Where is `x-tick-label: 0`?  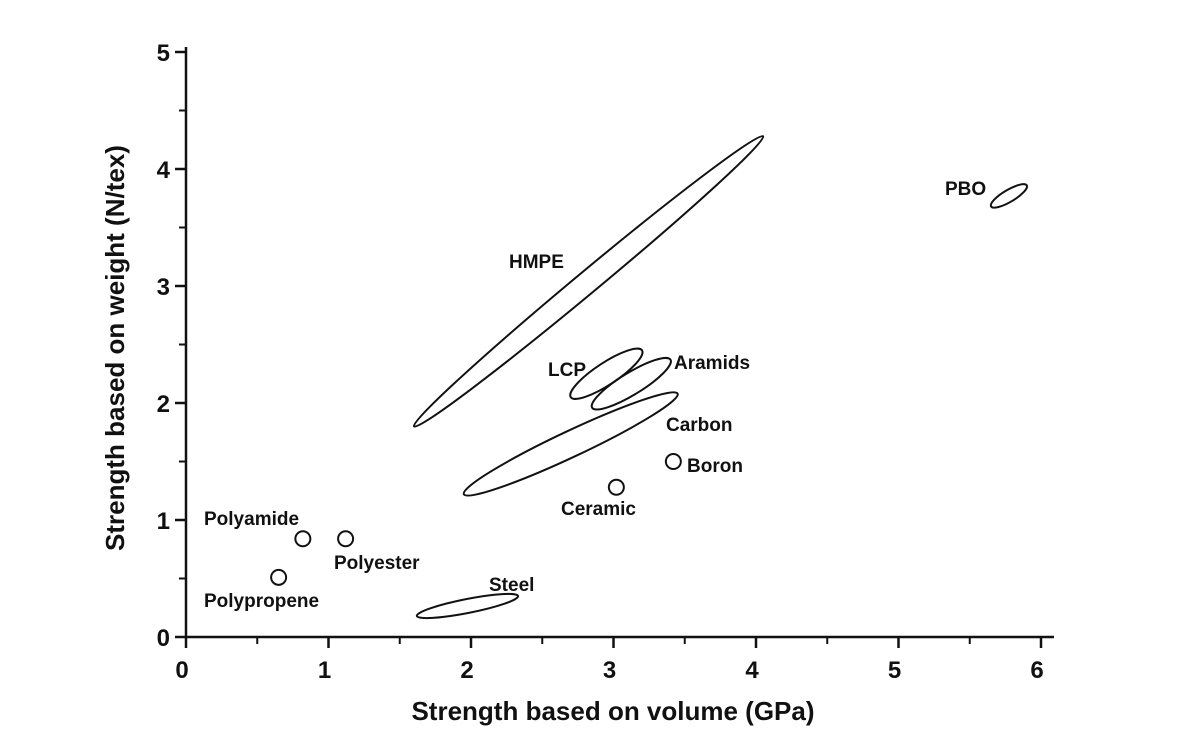
x-tick-label: 0 is located at coordinates (181, 670).